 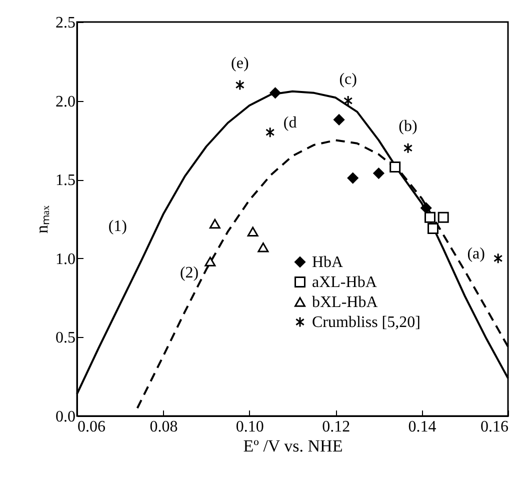 I want to click on y-tick-label: 0.0, so click(x=66, y=417).